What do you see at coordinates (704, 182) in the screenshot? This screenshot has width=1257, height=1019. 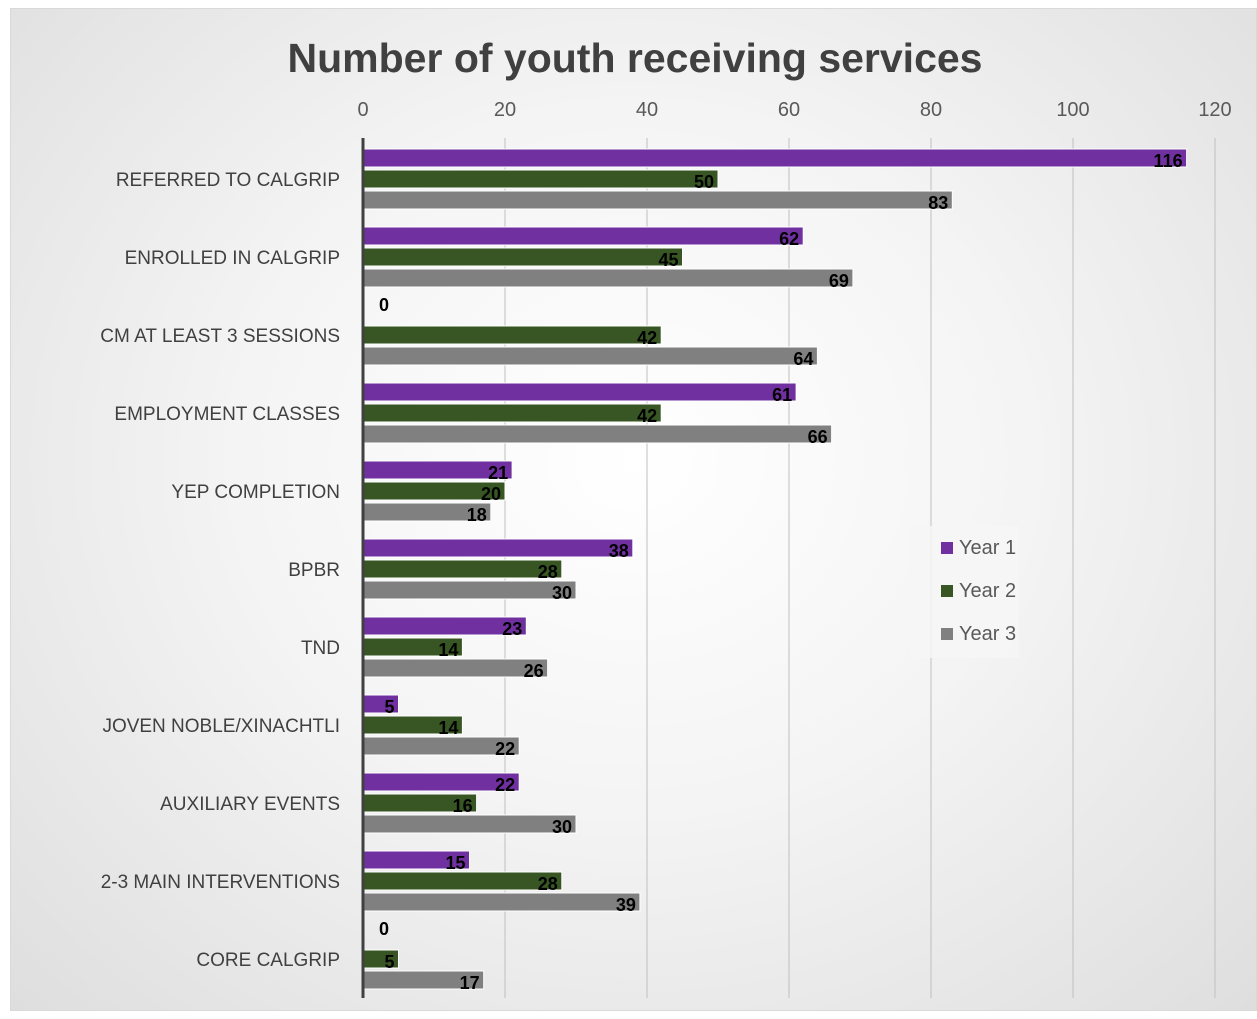 I see `data-label: 50` at bounding box center [704, 182].